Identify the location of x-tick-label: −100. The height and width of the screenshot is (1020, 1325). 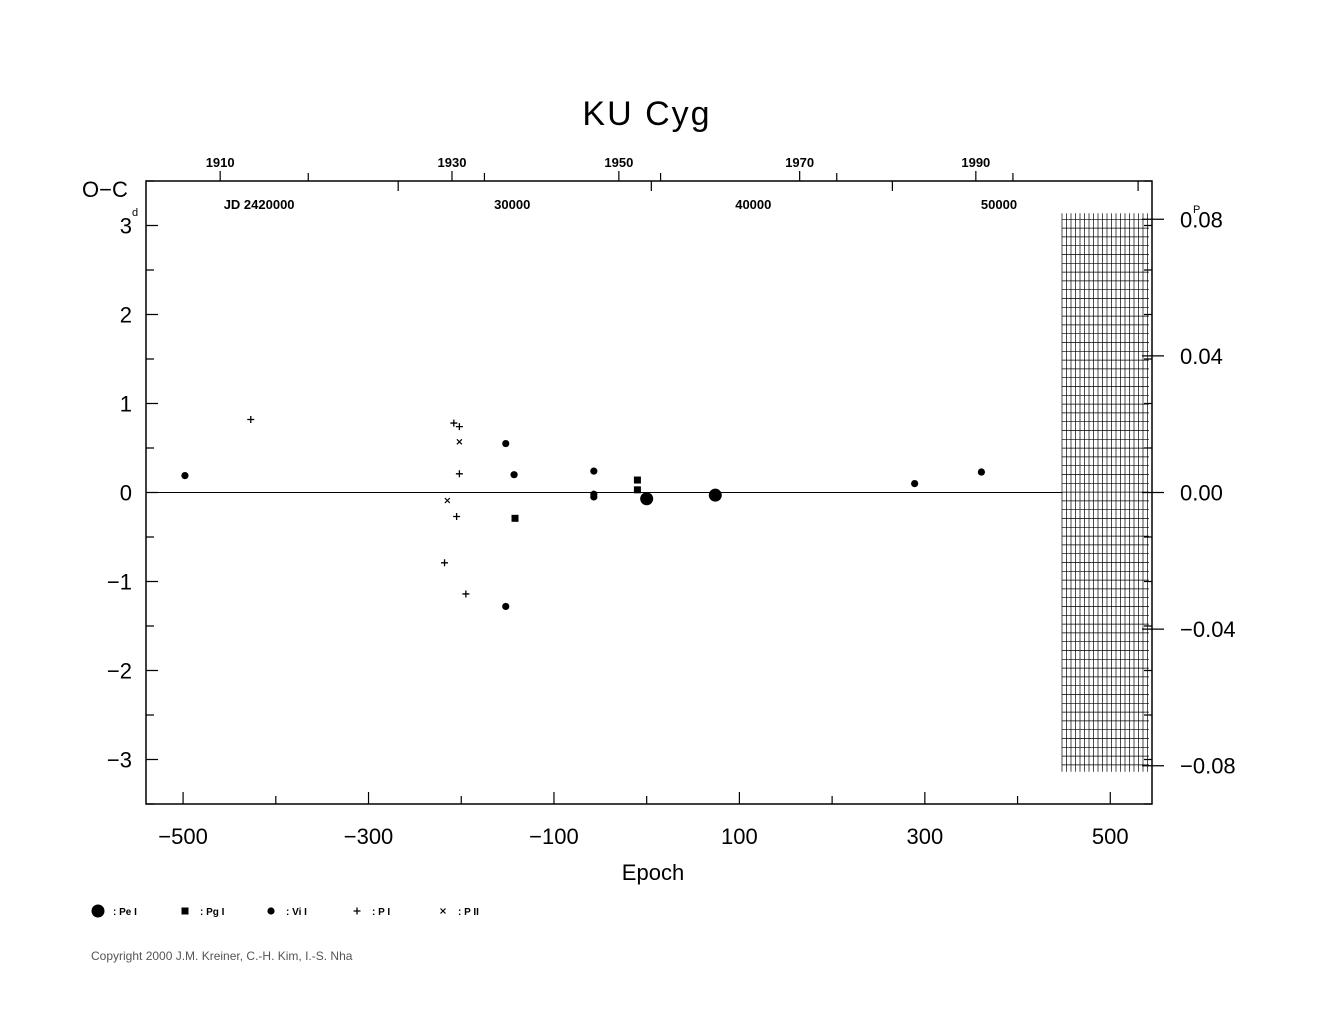
(554, 836).